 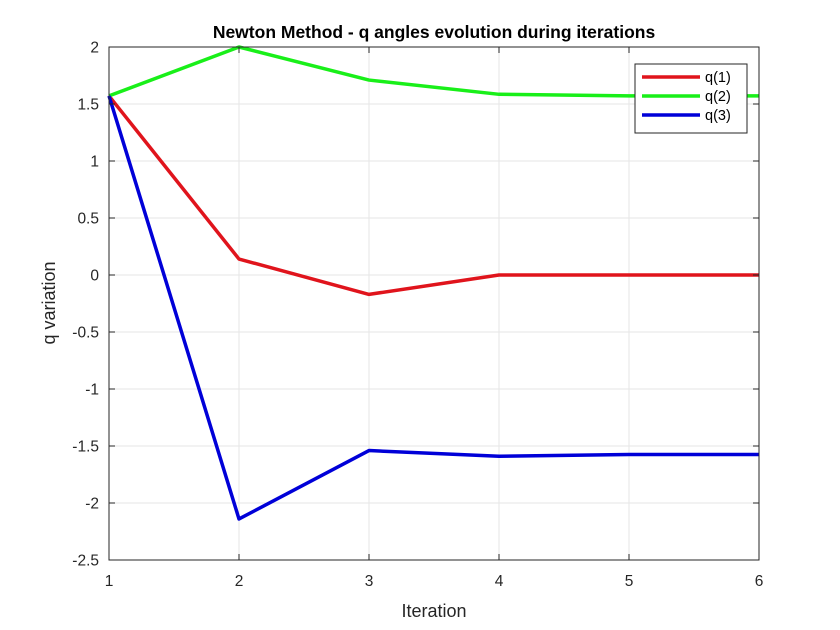 What do you see at coordinates (239, 581) in the screenshot?
I see `x-tick-label: 2` at bounding box center [239, 581].